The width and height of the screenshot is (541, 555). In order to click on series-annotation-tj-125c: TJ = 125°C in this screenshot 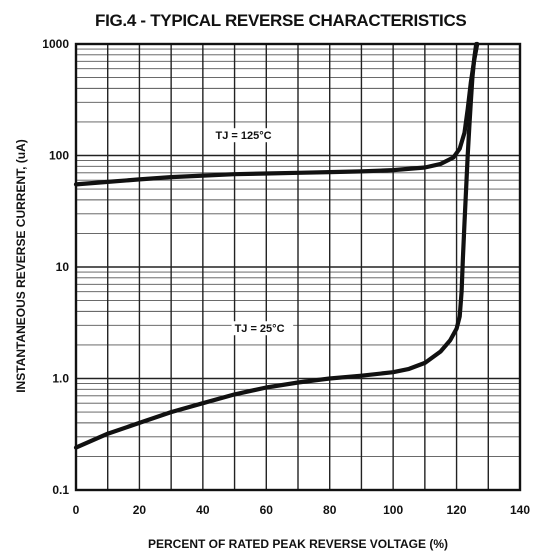, I will do `click(244, 136)`.